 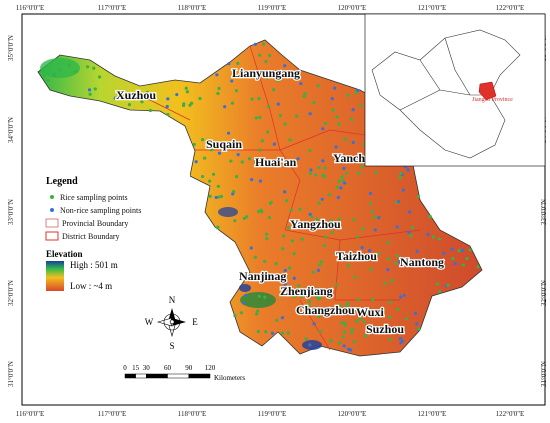 What do you see at coordinates (199, 376) in the screenshot?
I see `scale-segment` at bounding box center [199, 376].